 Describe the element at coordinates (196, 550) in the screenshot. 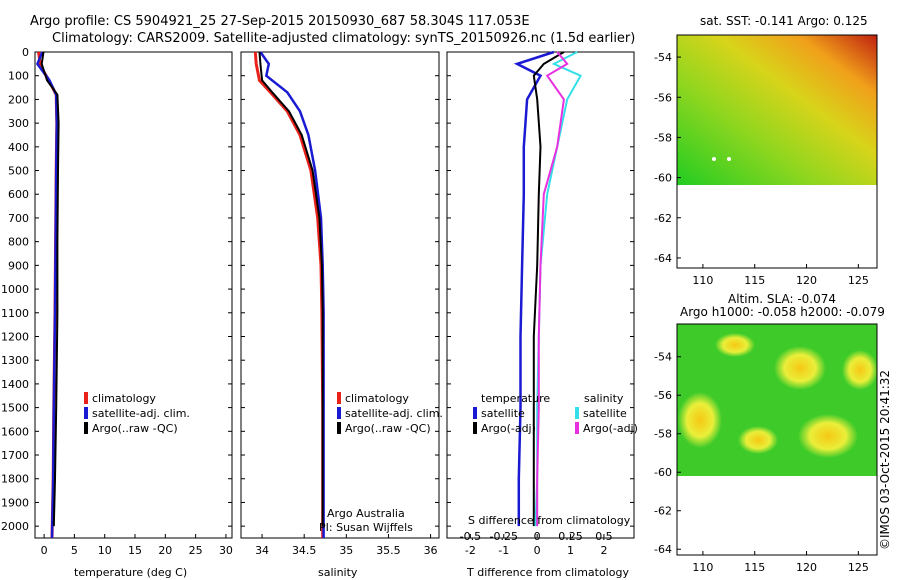

I see `temp-x-tick-label: 25` at that location.